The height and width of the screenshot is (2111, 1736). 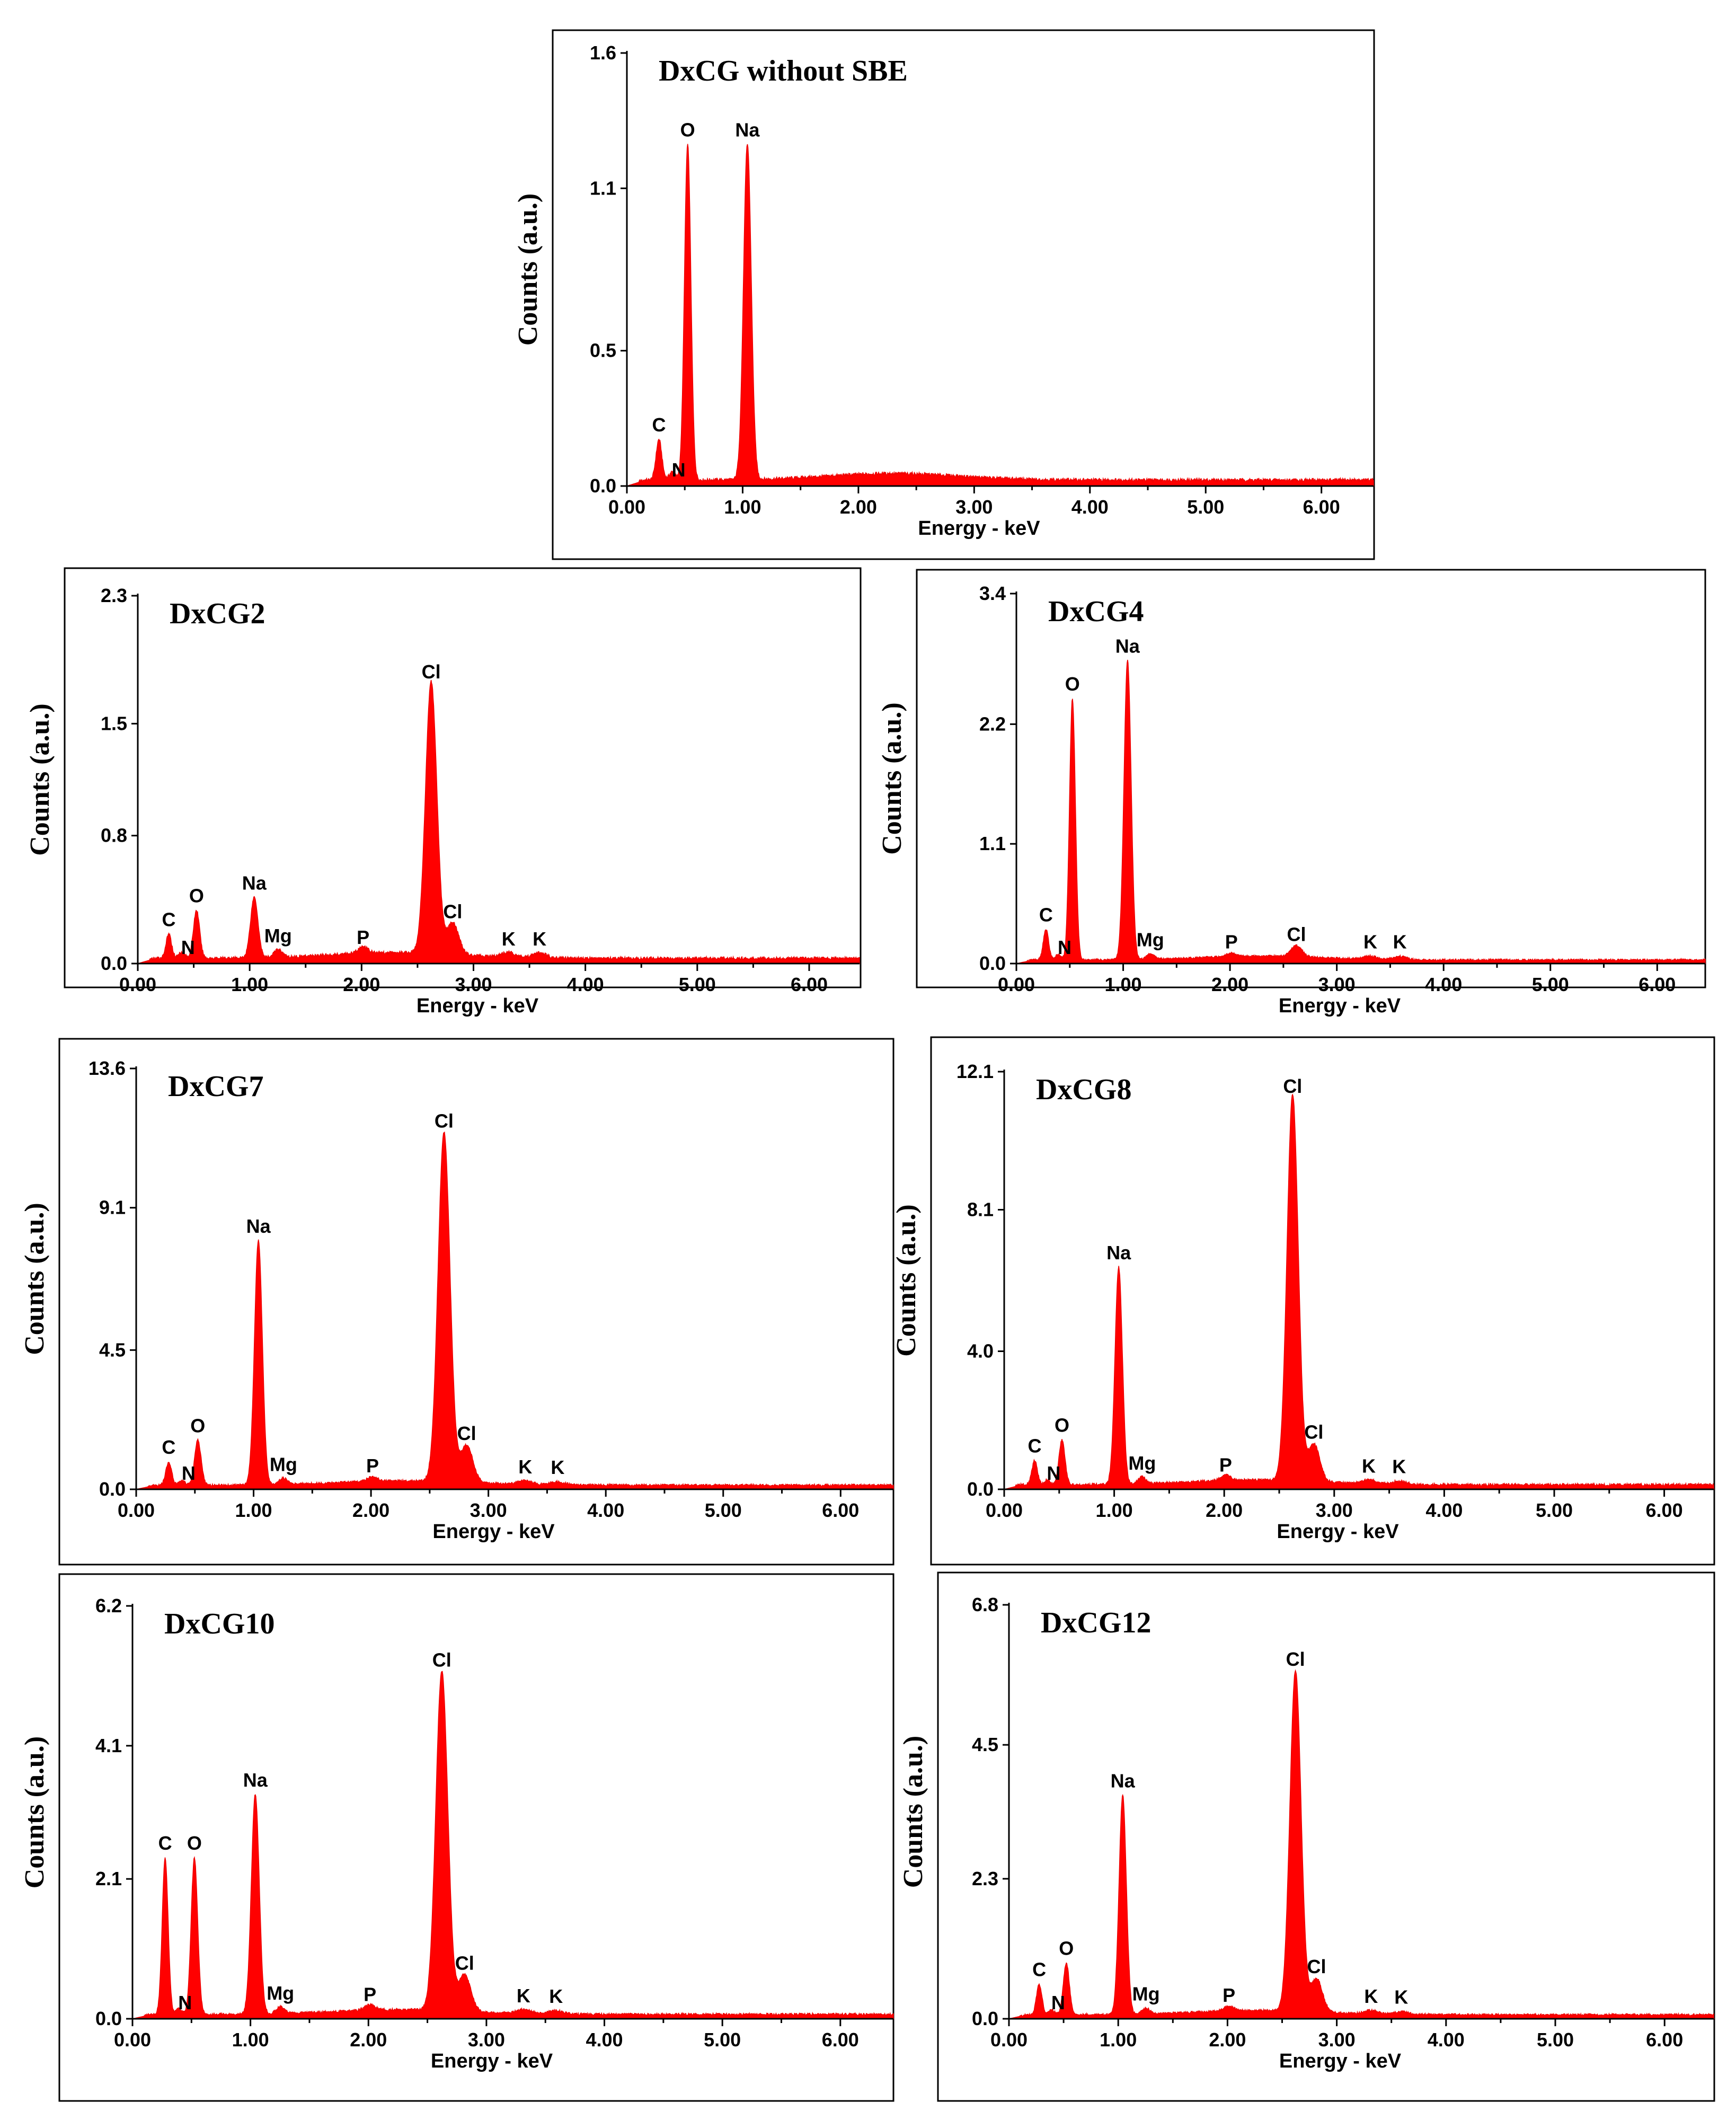 I want to click on panel-title: DxCG2, so click(x=217, y=613).